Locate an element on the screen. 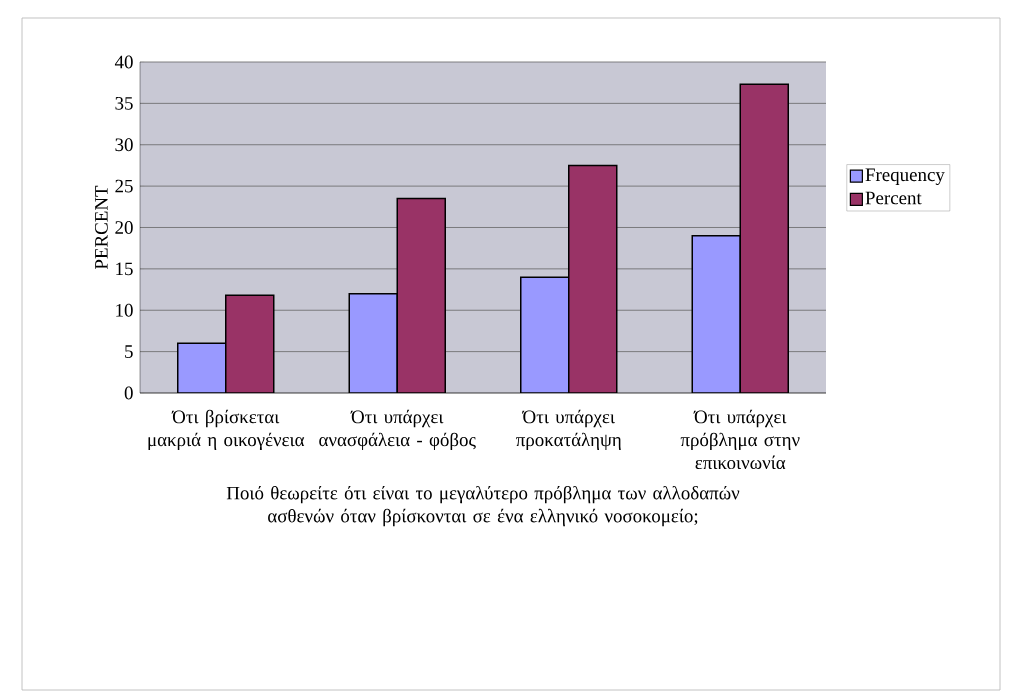 This screenshot has height=694, width=1010. y-tick-label: 35 is located at coordinates (124, 103).